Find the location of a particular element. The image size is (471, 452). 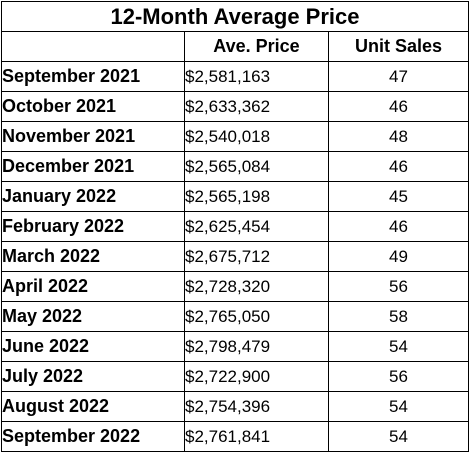

month-cell: August 2022 is located at coordinates (93, 406).